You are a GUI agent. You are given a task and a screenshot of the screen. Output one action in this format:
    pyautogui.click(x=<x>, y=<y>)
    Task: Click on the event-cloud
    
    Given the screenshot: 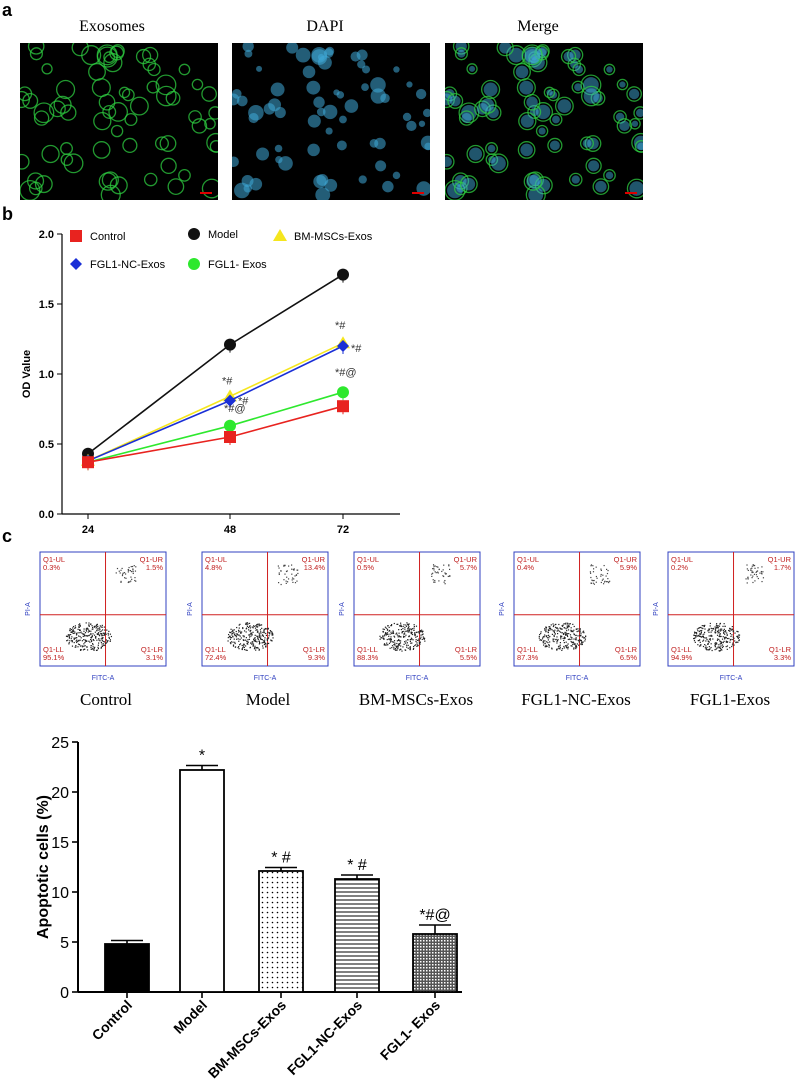 What is the action you would take?
    pyautogui.click(x=101, y=608)
    